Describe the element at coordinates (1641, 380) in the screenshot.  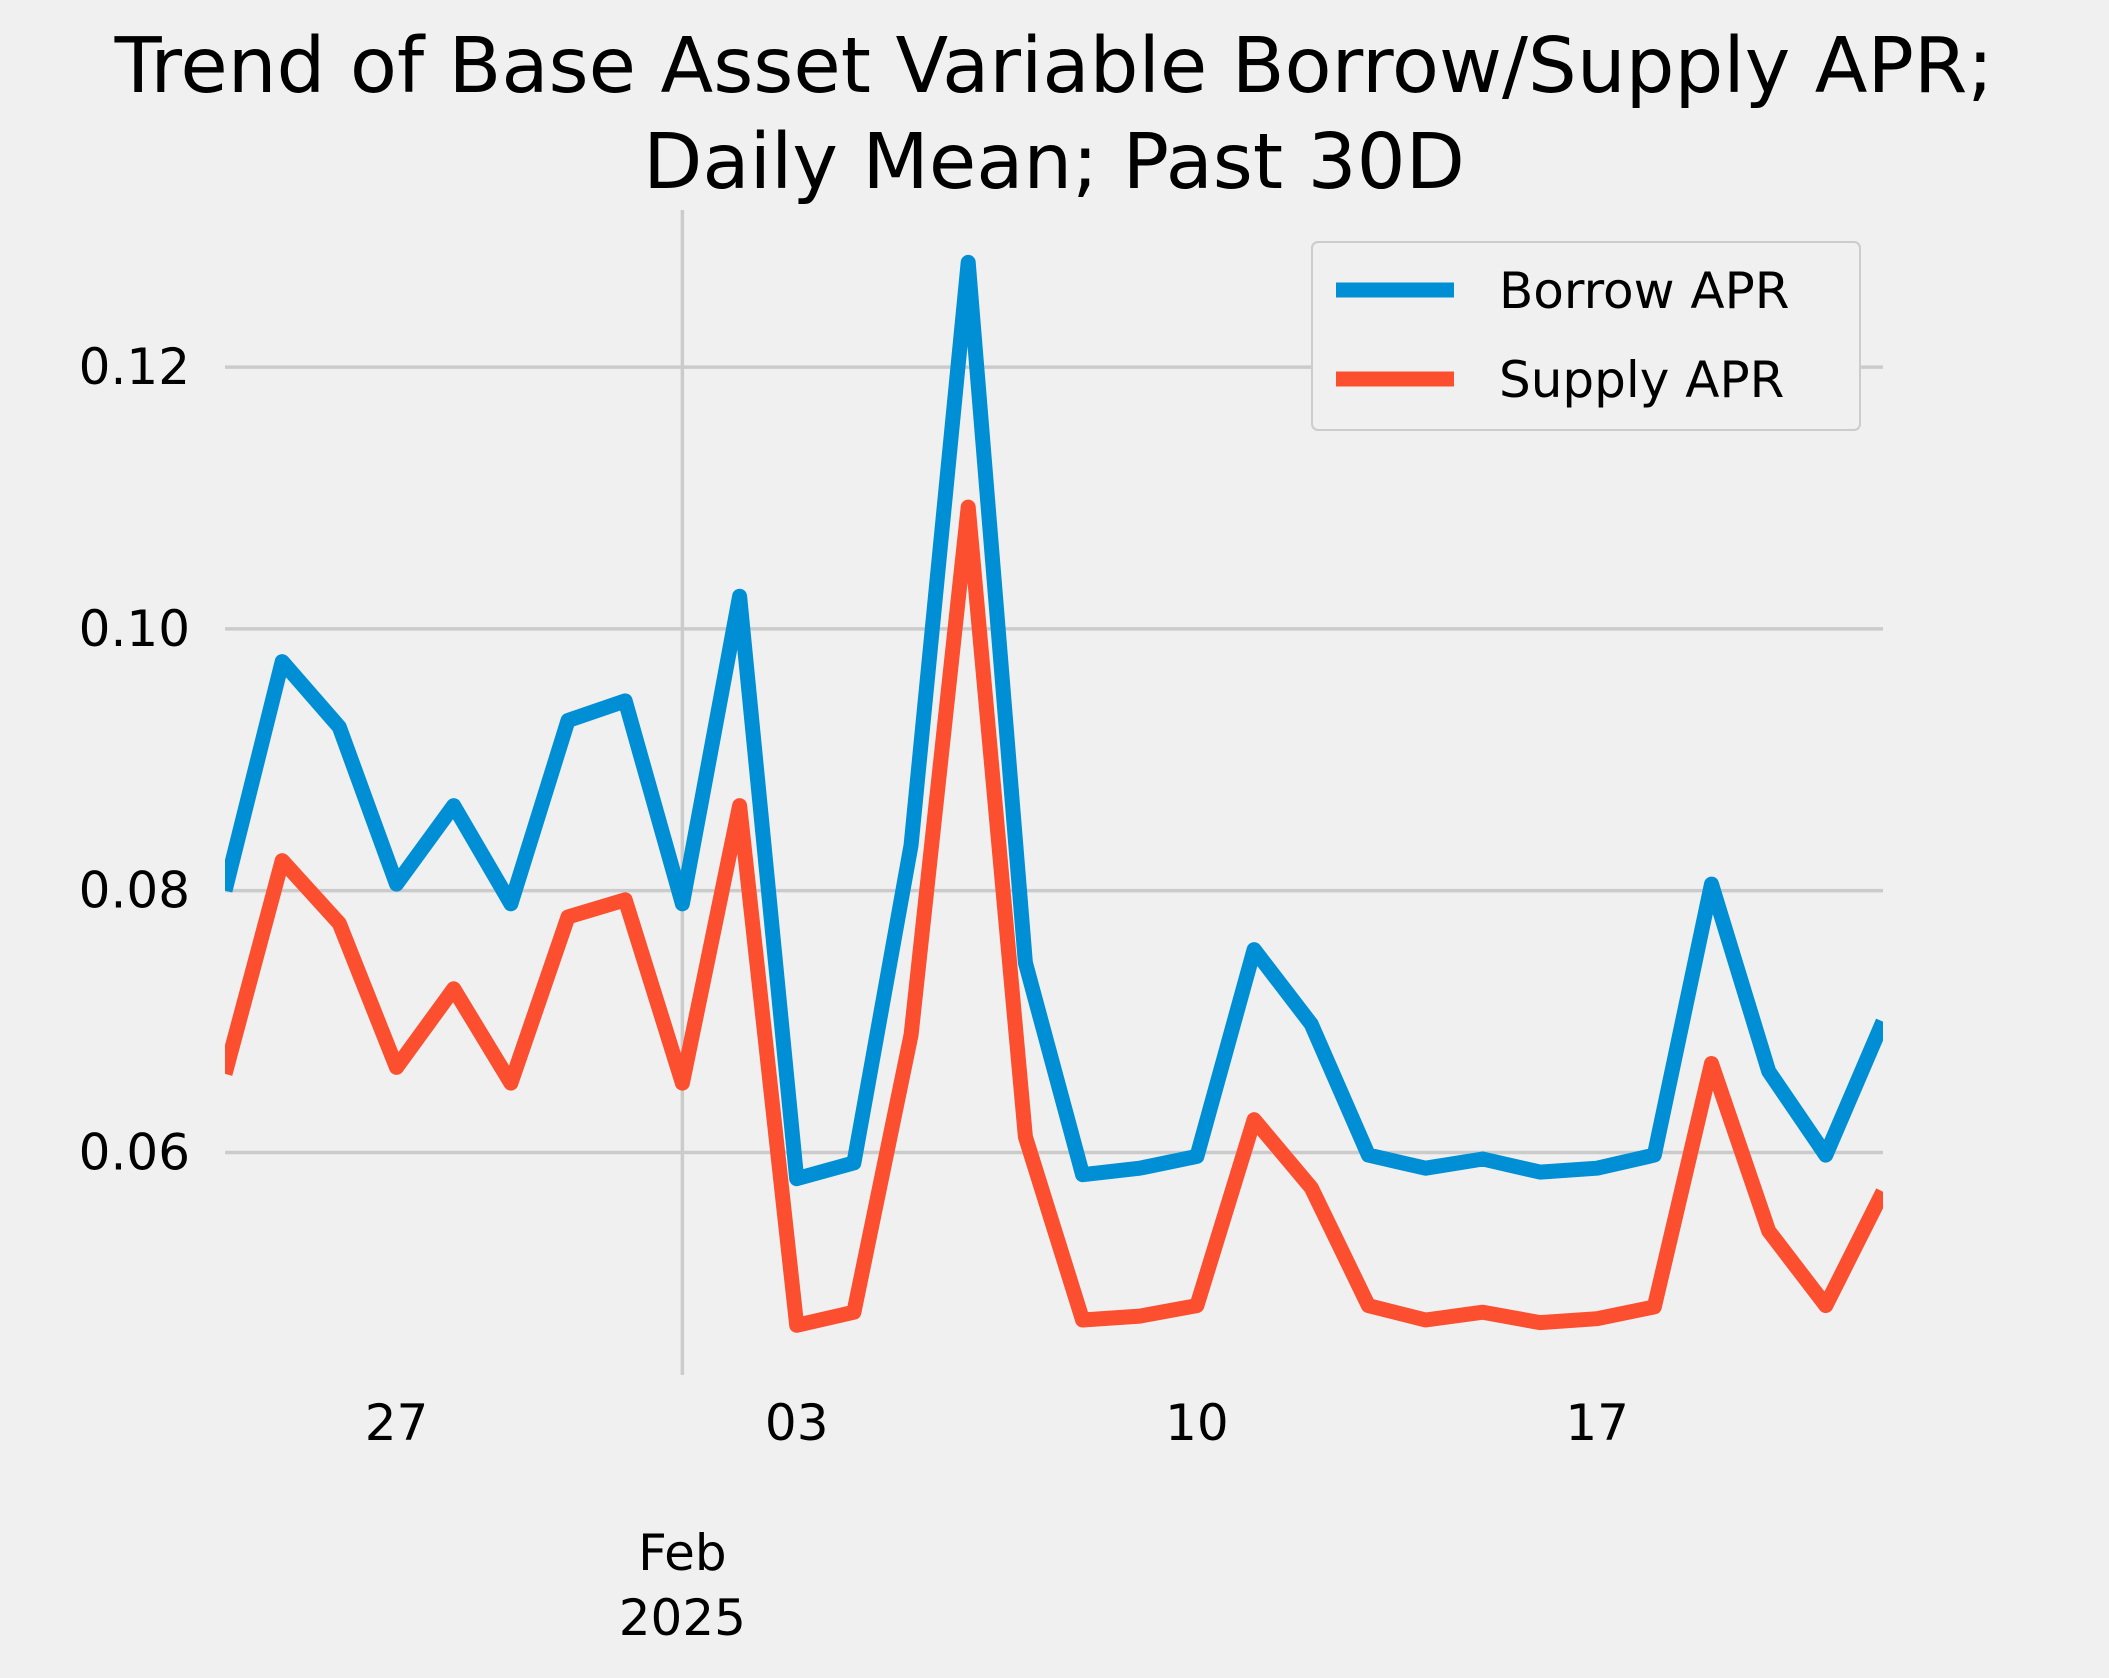
I see `legend-label: Supply APR` at that location.